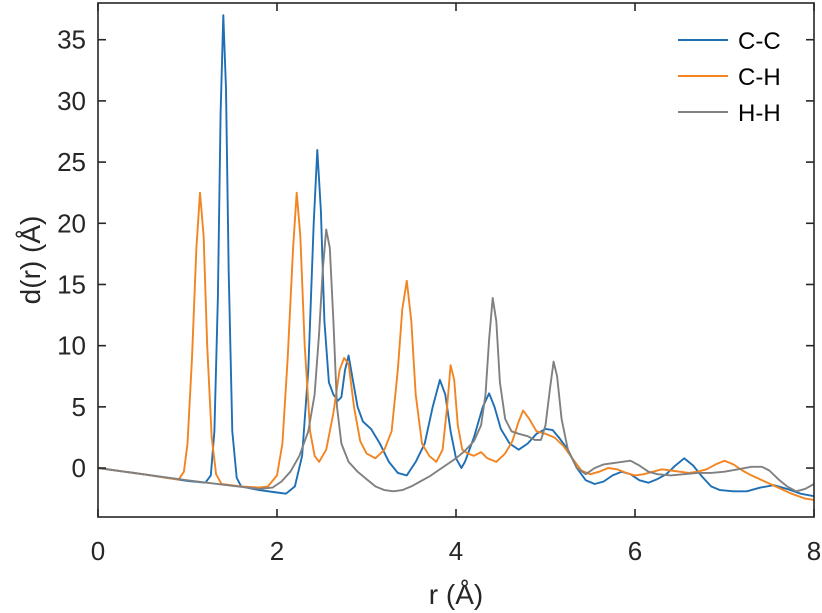  I want to click on legend: C-C C-H H-H, so click(729, 77).